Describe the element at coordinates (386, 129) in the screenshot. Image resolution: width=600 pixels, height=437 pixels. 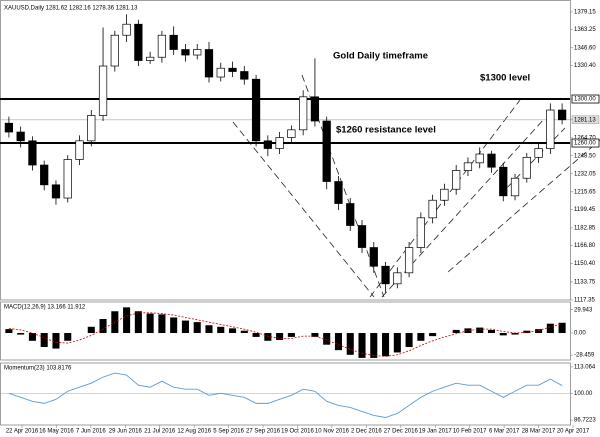
I see `annotation: $1260 resistance level` at that location.